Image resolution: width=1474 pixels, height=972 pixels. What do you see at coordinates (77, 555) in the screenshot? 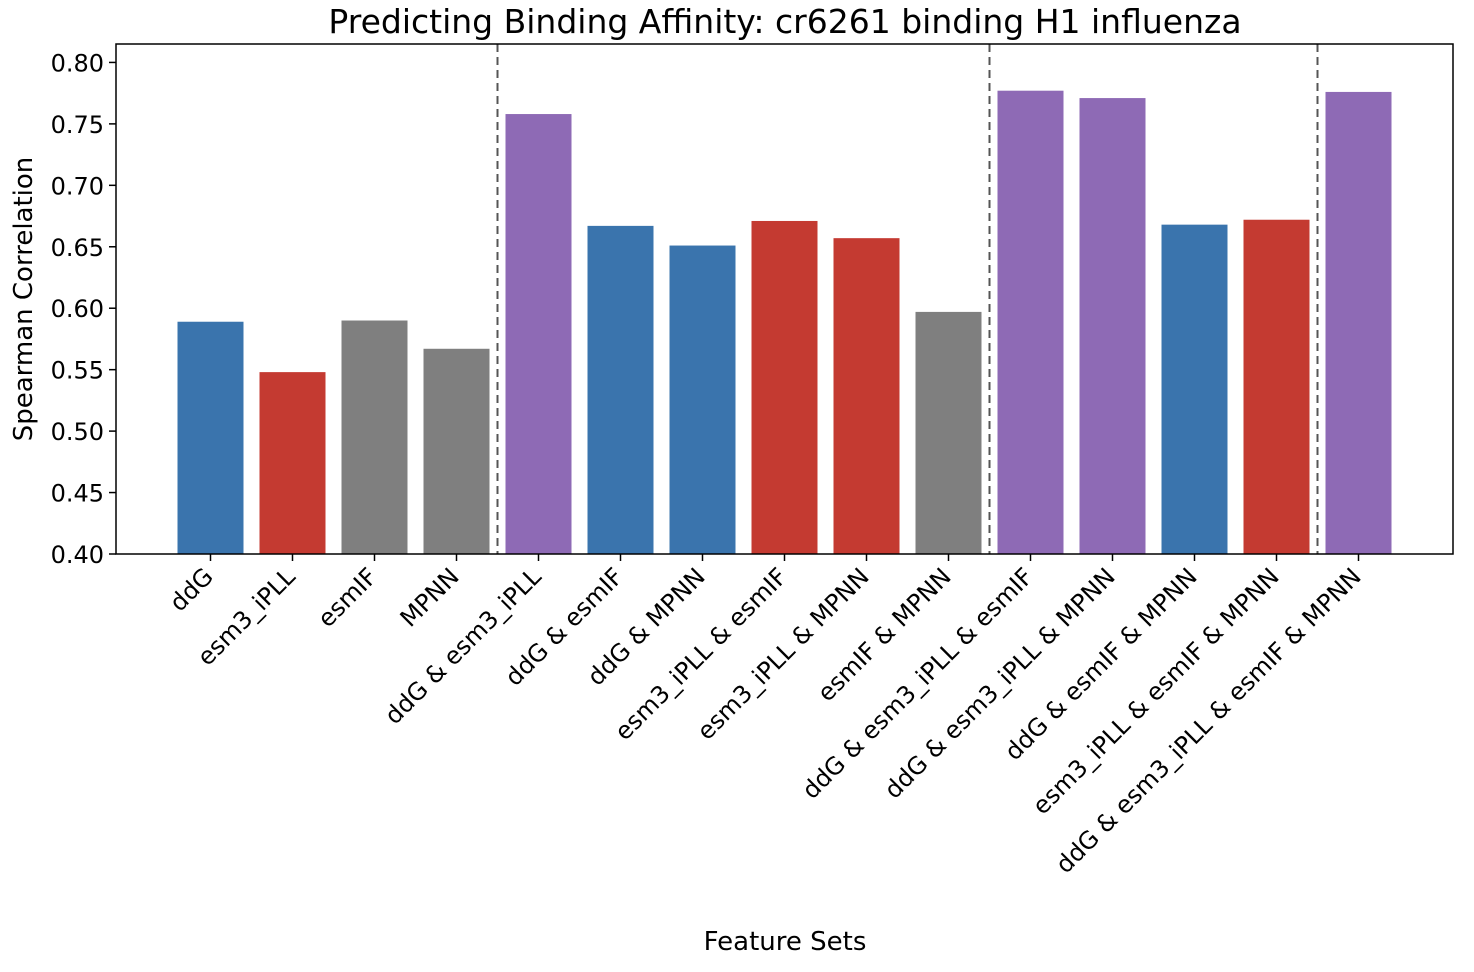
I see `y-tick-label-0: 0.40` at bounding box center [77, 555].